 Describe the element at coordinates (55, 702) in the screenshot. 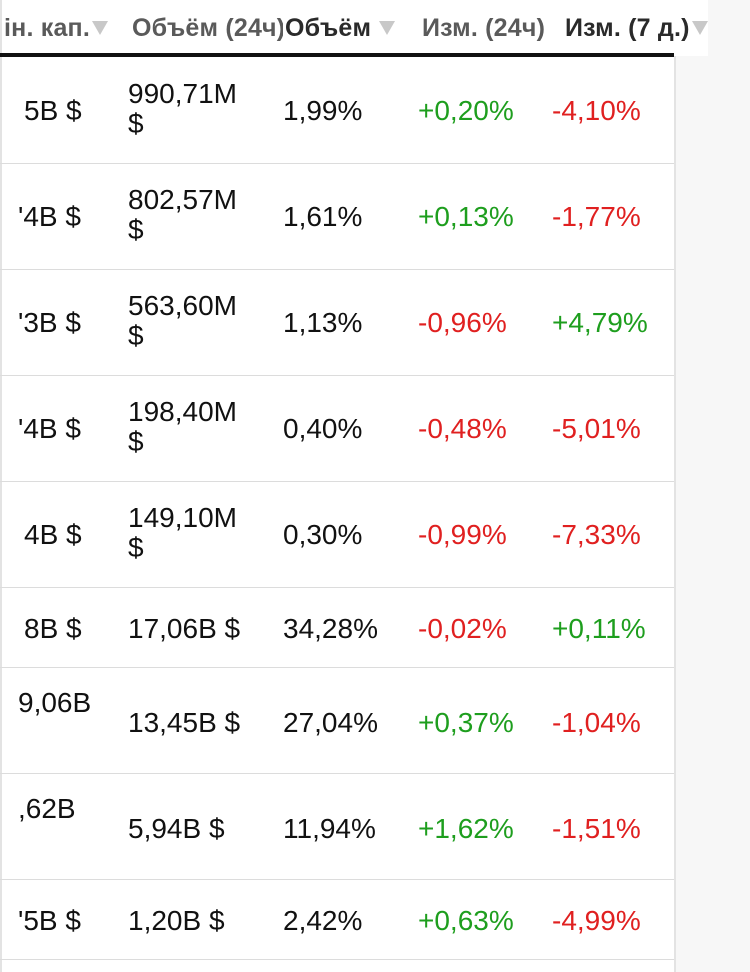

I see `market-cap-cell: 9,06B` at that location.